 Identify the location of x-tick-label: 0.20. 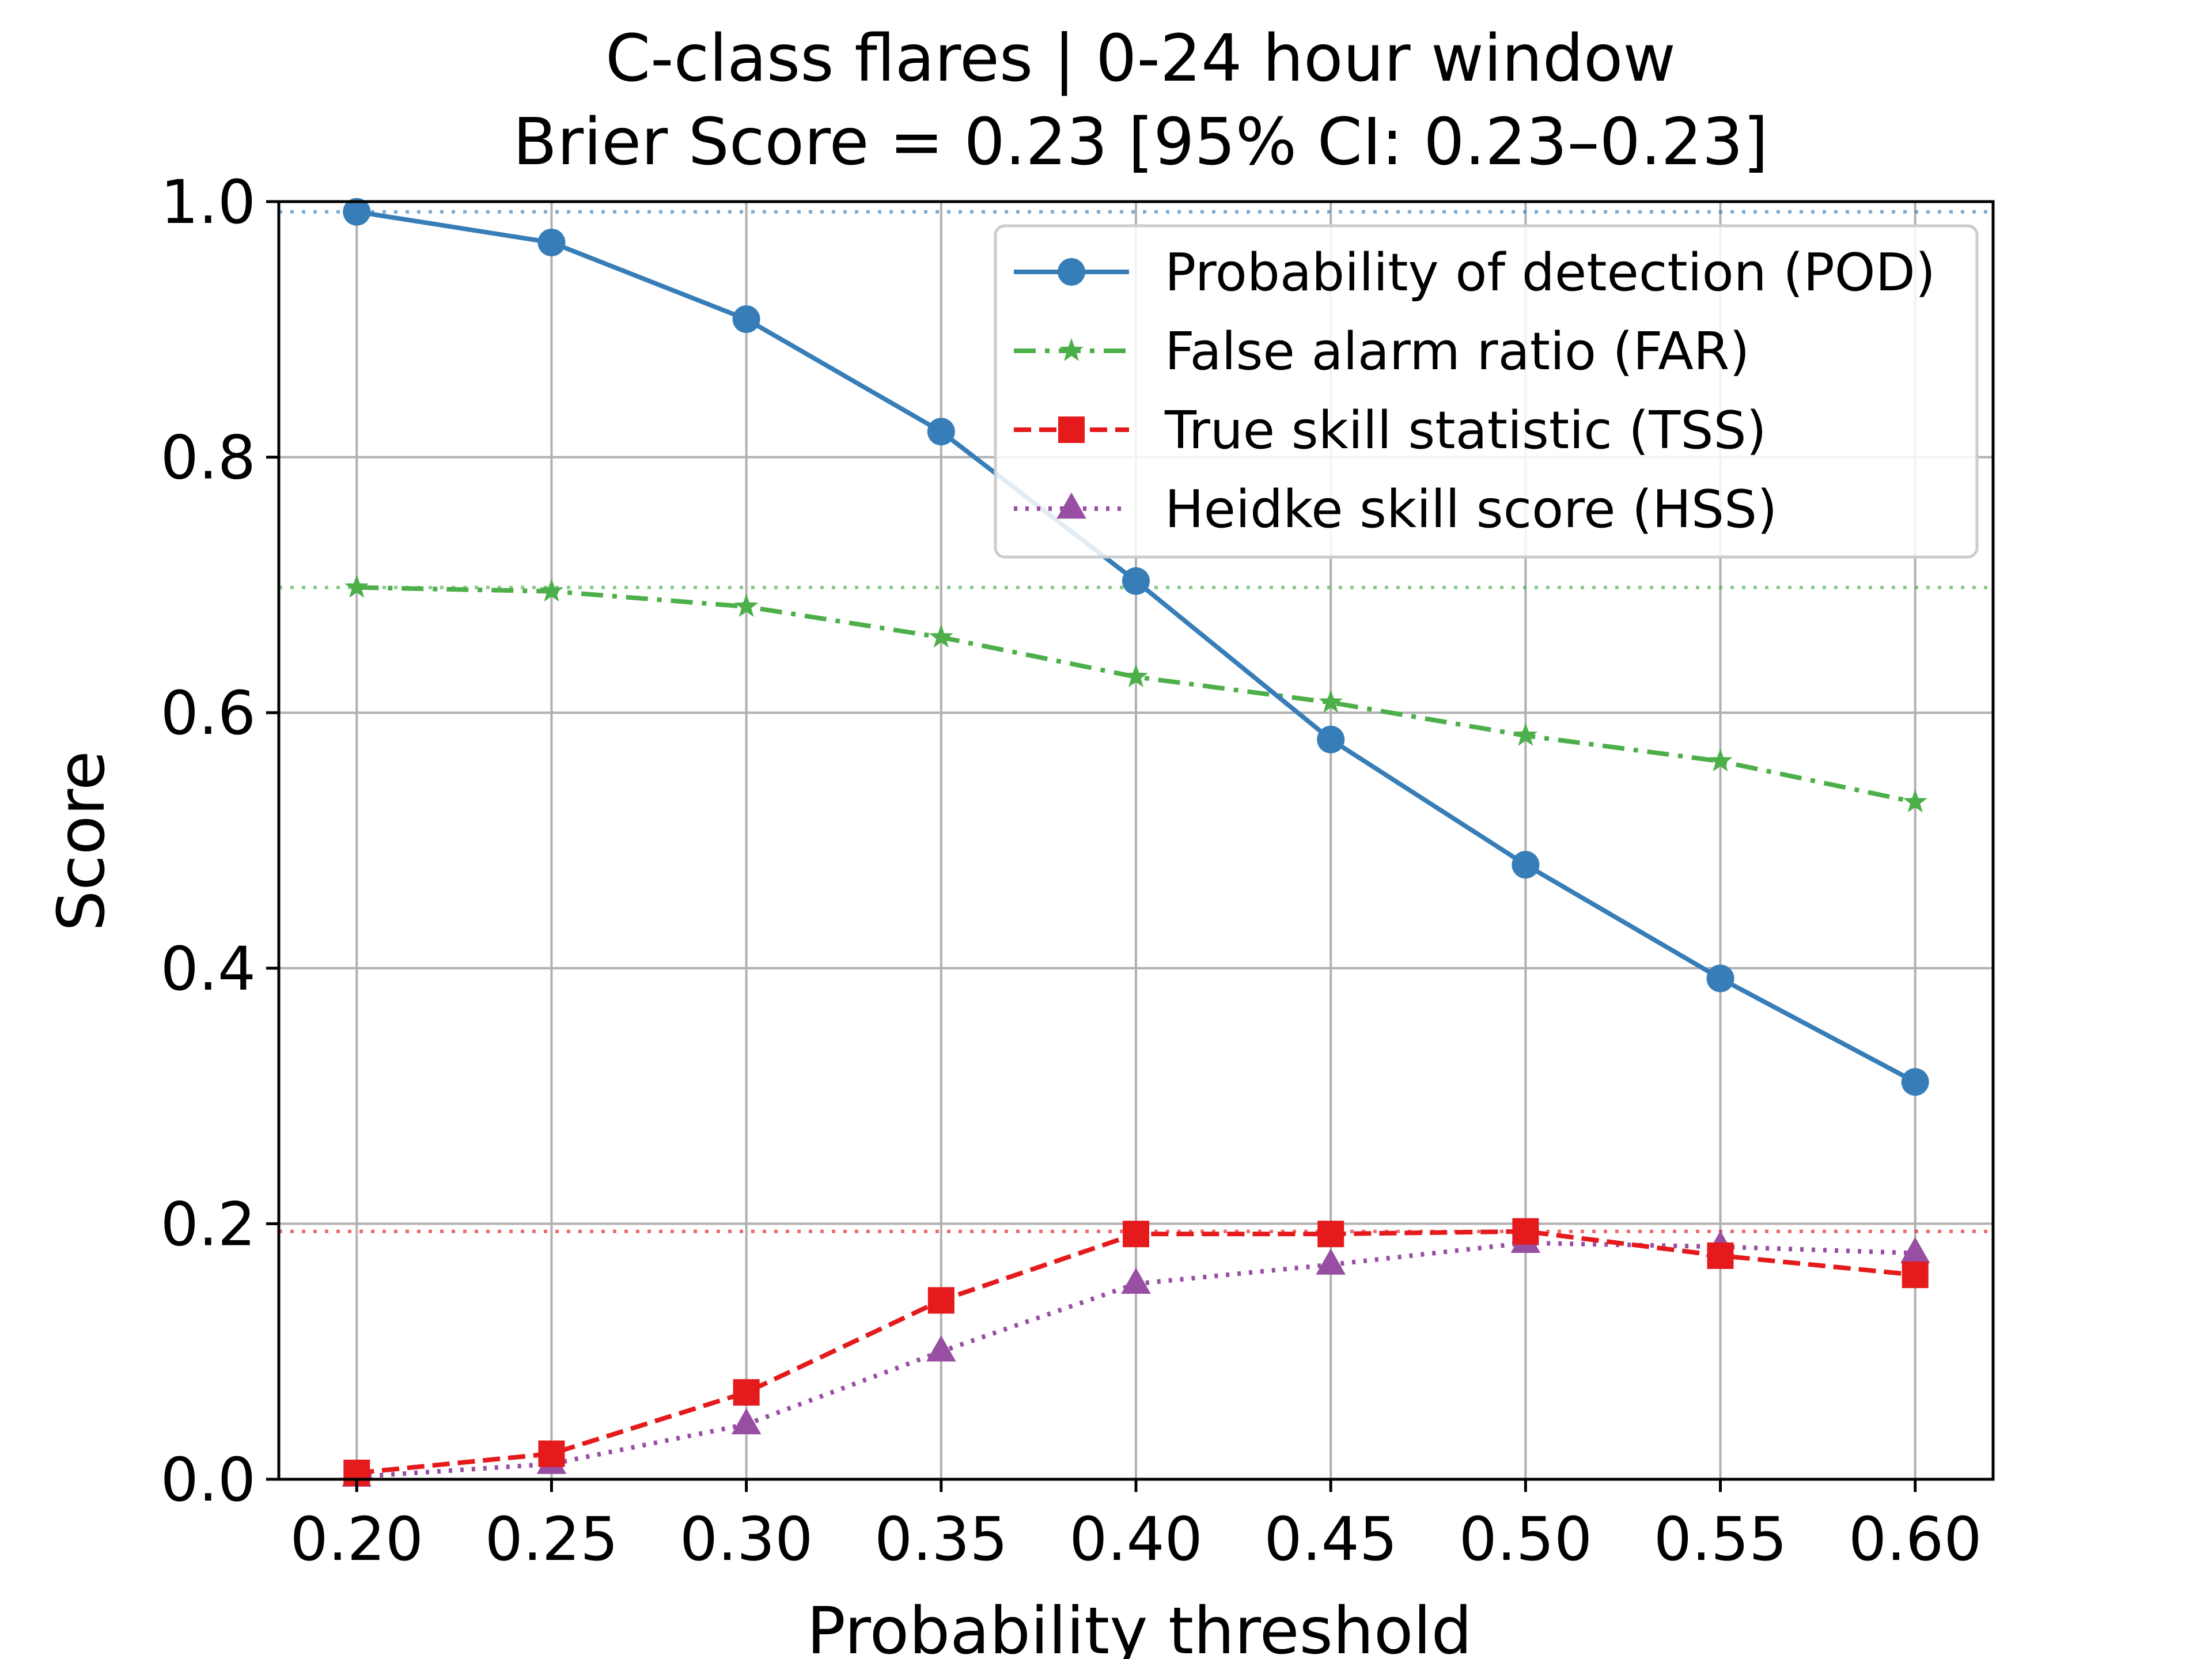
(356, 1539).